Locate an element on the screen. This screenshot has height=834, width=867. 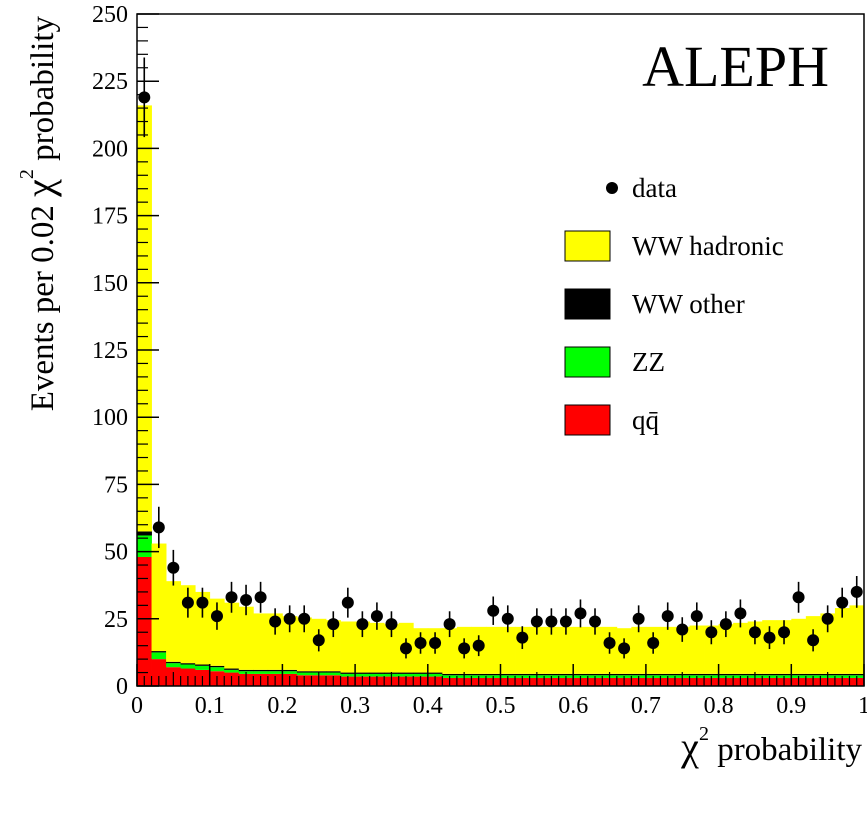
y-axis-title-symbol: χ is located at coordinates (39, 188).